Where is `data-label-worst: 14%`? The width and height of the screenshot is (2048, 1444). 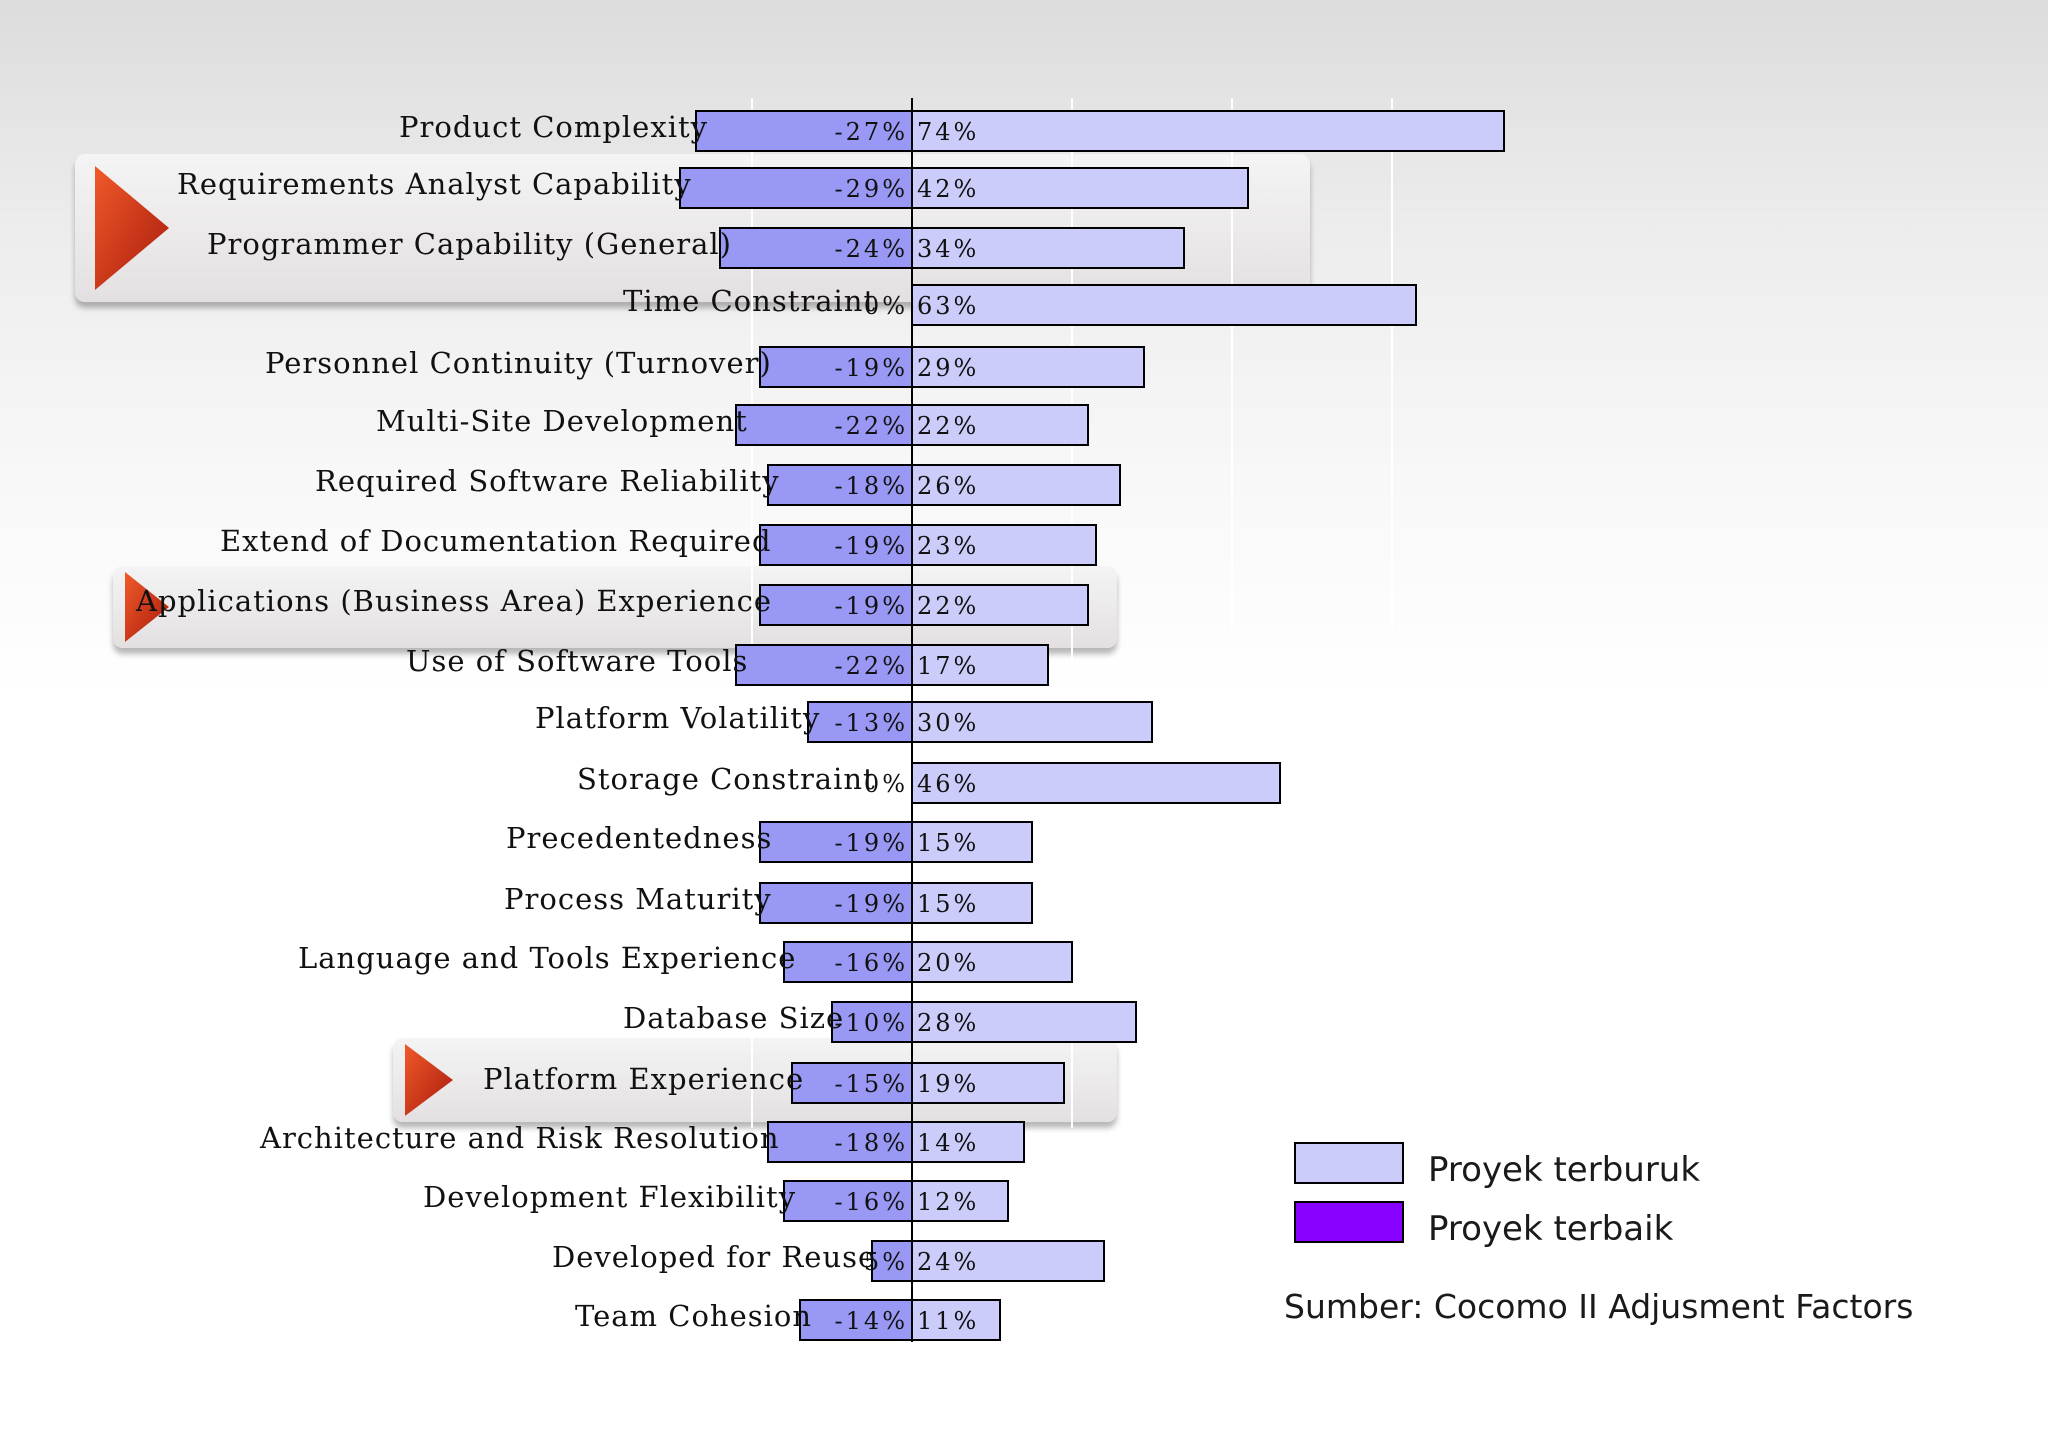
data-label-worst: 14% is located at coordinates (948, 1143).